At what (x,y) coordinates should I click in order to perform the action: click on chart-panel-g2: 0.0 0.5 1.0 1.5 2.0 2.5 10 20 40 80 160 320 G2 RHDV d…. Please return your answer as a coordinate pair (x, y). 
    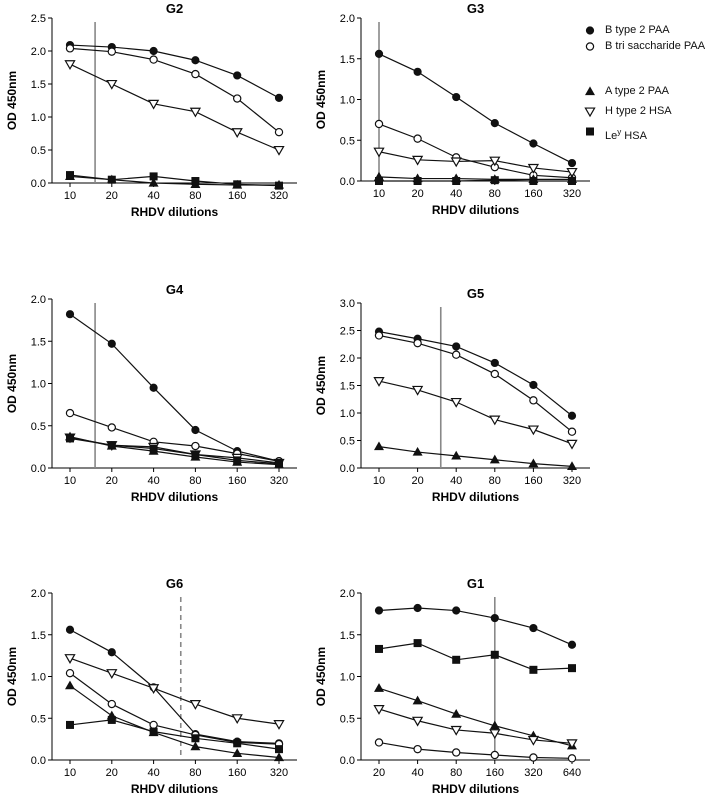
    Looking at the image, I should click on (151, 110).